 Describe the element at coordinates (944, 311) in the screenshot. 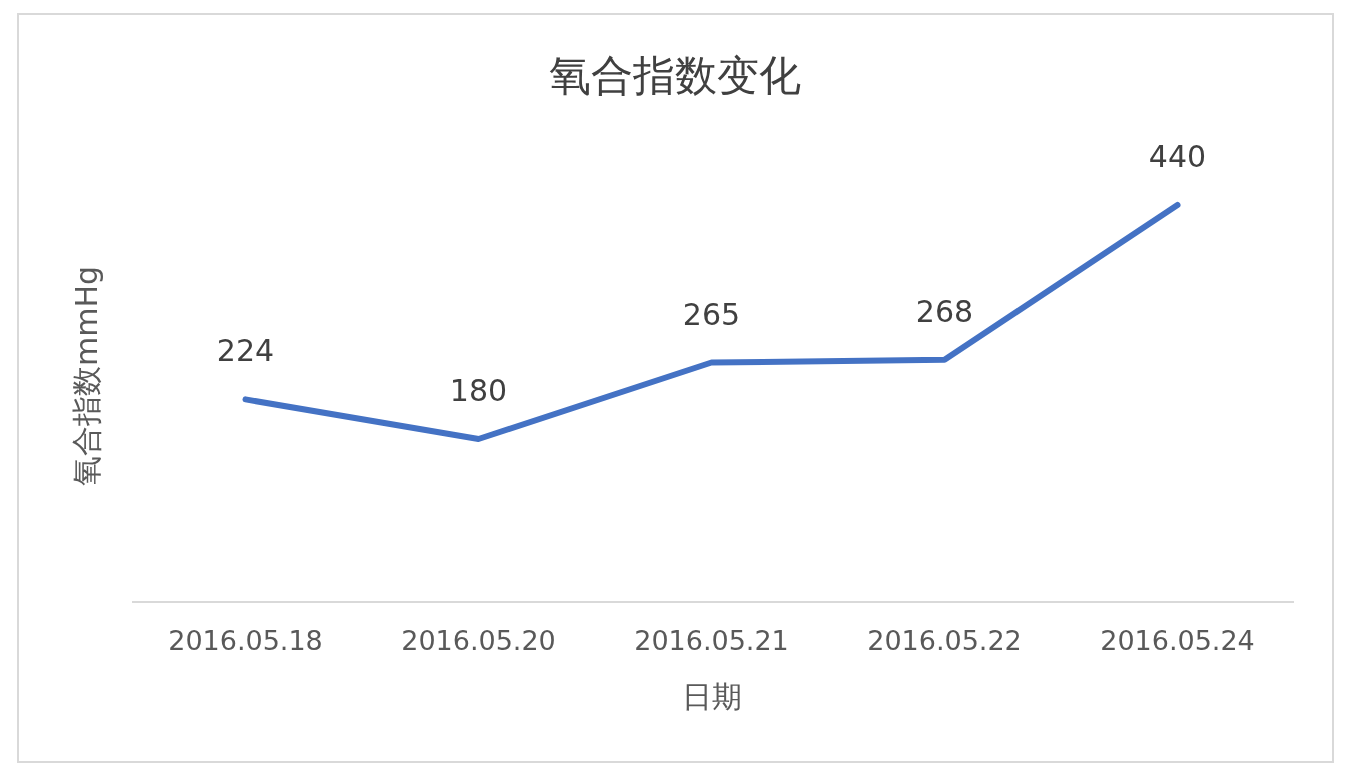

I see `data-label: 268` at that location.